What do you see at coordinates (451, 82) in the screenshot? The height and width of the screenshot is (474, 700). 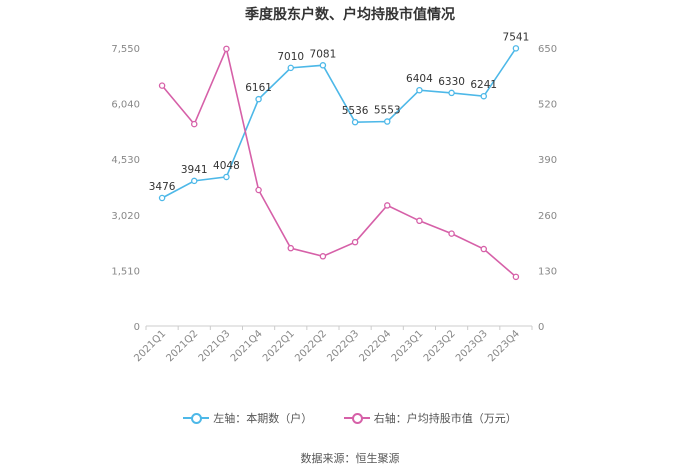 I see `data-label: 6330` at bounding box center [451, 82].